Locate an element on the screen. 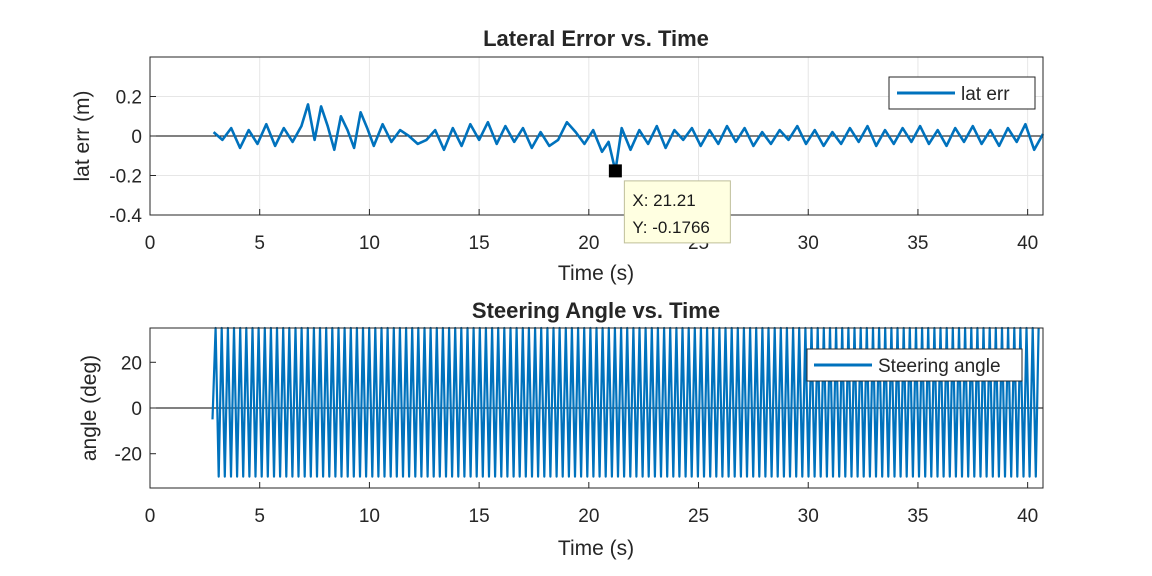 The width and height of the screenshot is (1152, 576). steering-angle-x-axis-label: Time (s) is located at coordinates (596, 548).